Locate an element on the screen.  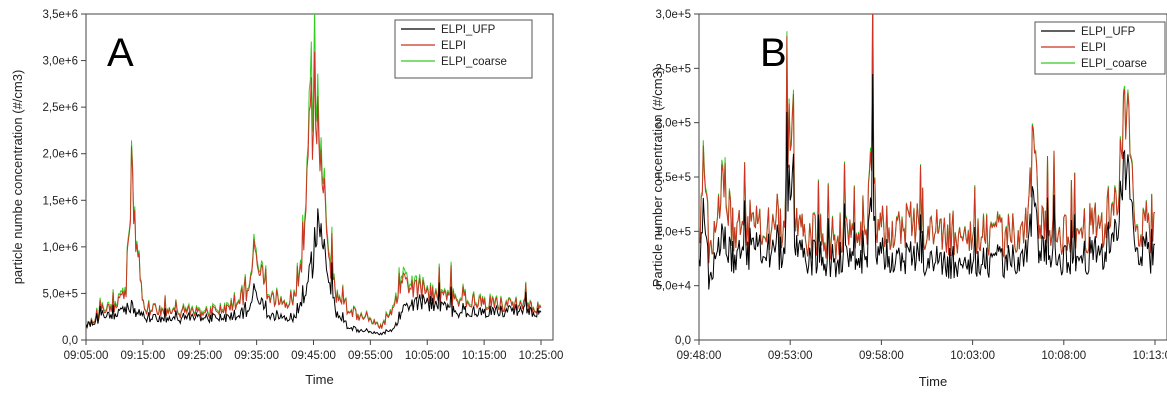
y-tick-label: 5,0e+4 is located at coordinates (674, 287).